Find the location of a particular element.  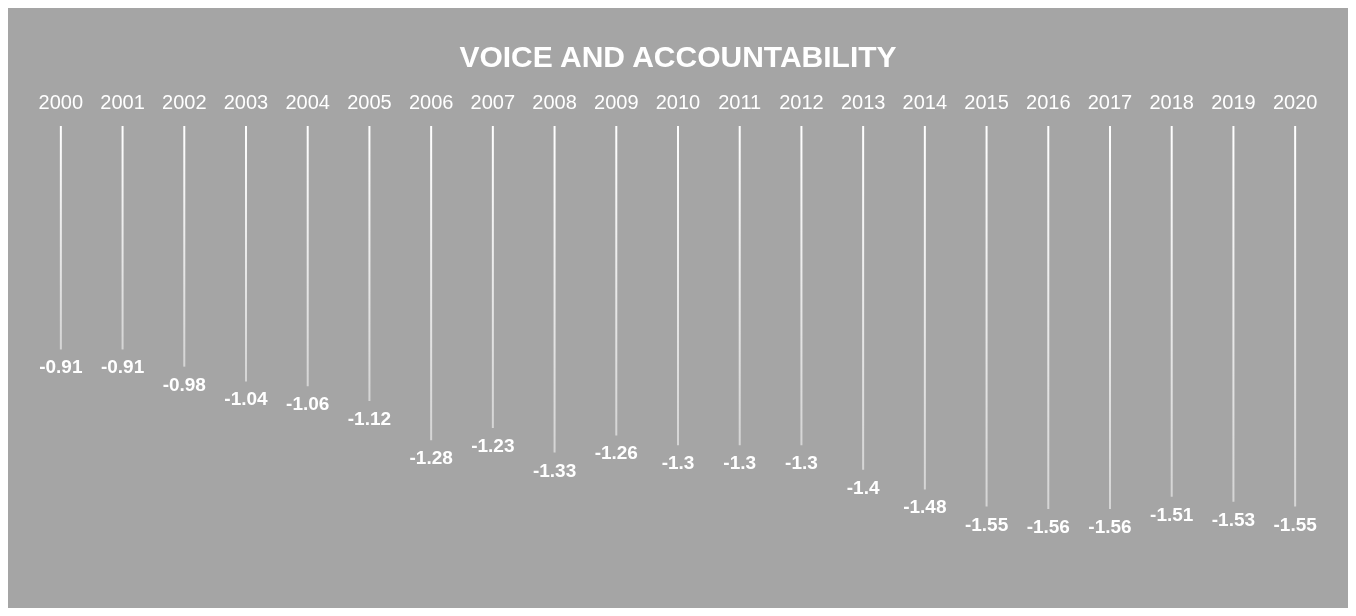

data-label: -1.48 is located at coordinates (925, 507).